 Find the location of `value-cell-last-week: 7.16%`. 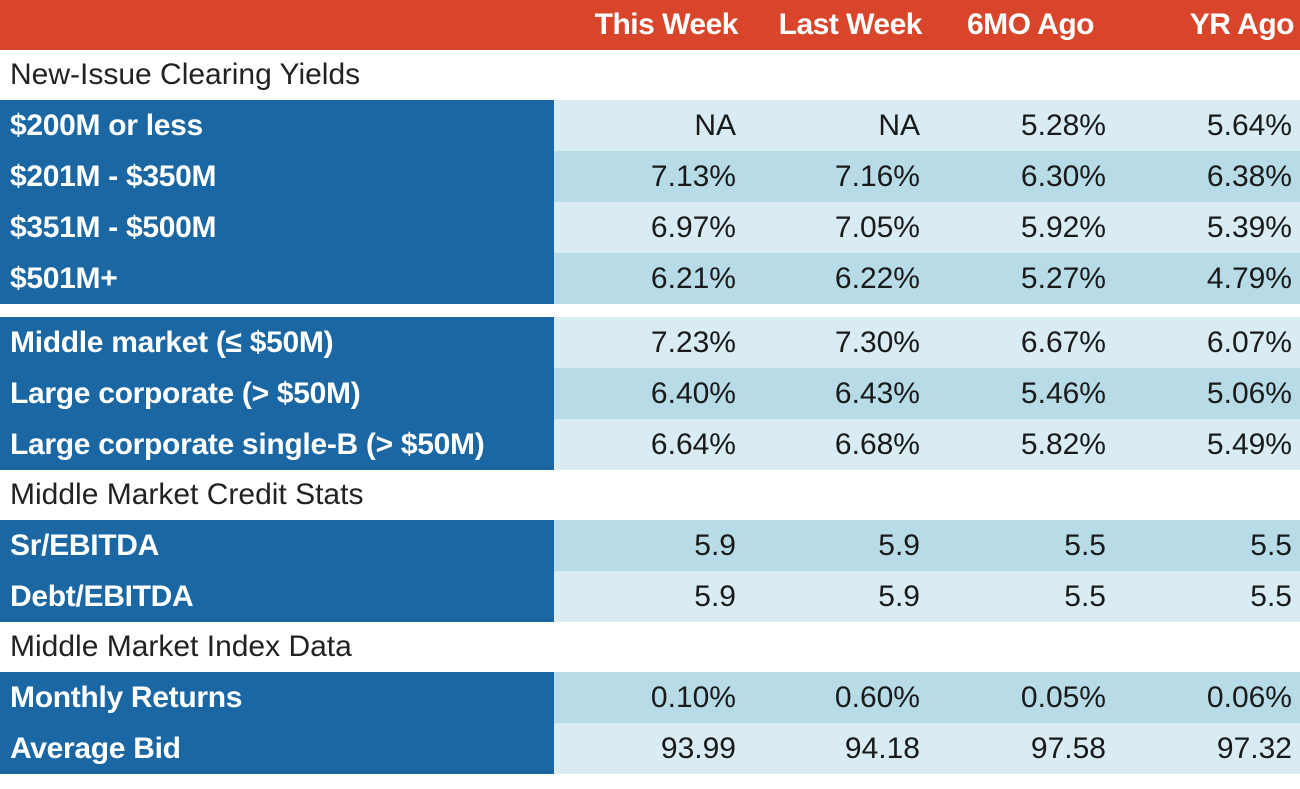

value-cell-last-week: 7.16% is located at coordinates (832, 176).